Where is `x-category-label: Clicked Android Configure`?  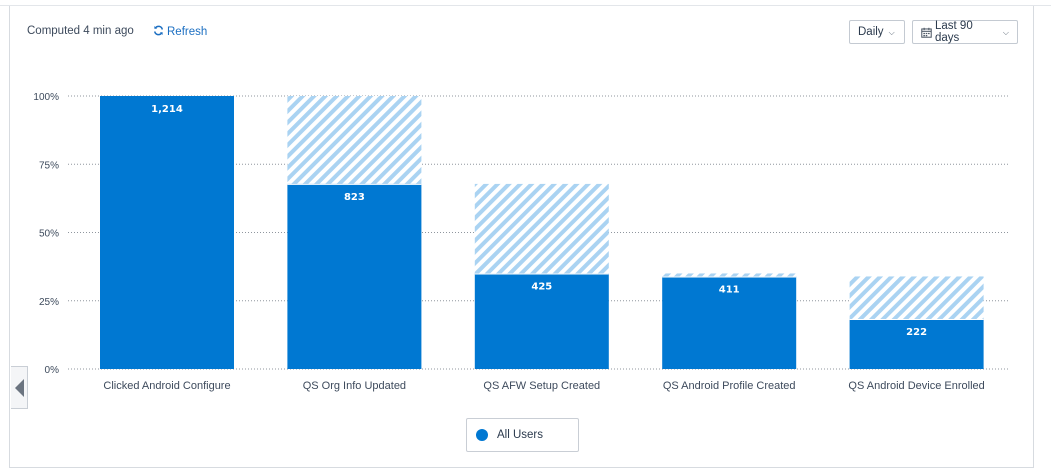 x-category-label: Clicked Android Configure is located at coordinates (166, 386).